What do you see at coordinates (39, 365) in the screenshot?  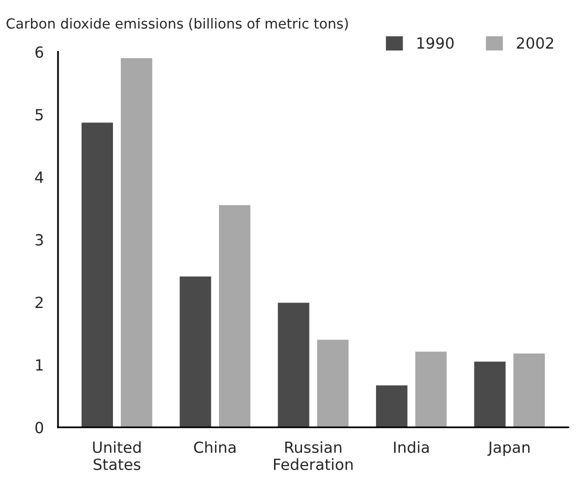 I see `y-tick-label: 1` at bounding box center [39, 365].